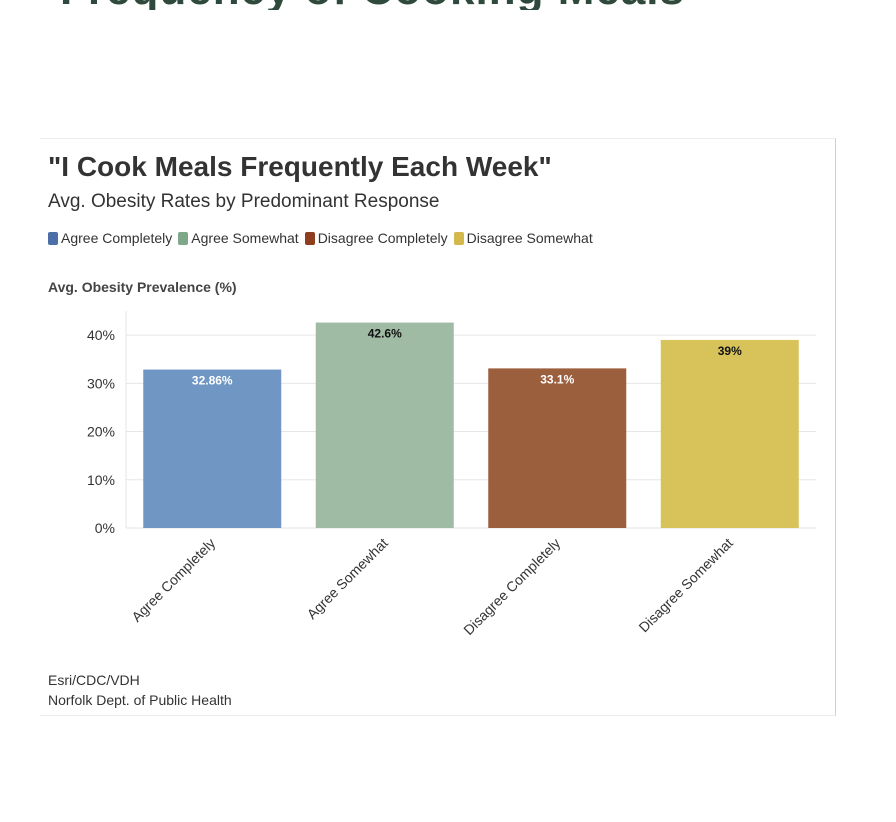 The width and height of the screenshot is (896, 822). Describe the element at coordinates (117, 238) in the screenshot. I see `legend-label: Agree Completely` at that location.